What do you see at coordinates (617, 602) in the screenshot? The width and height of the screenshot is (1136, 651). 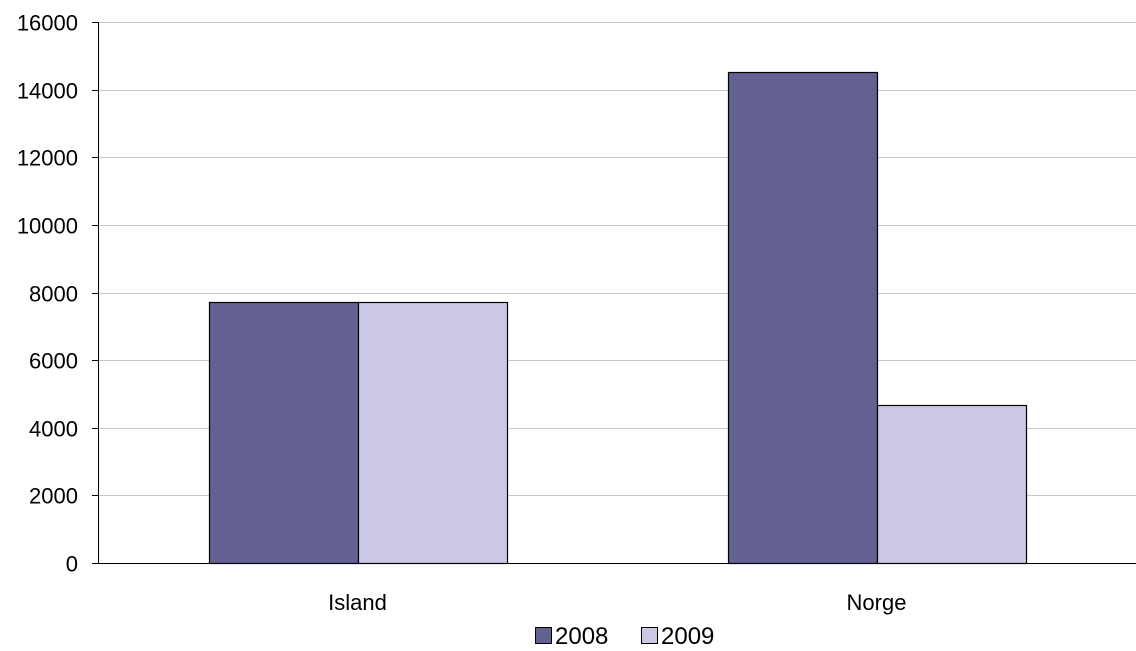 I see `x-tick-labels: Island Norge` at bounding box center [617, 602].